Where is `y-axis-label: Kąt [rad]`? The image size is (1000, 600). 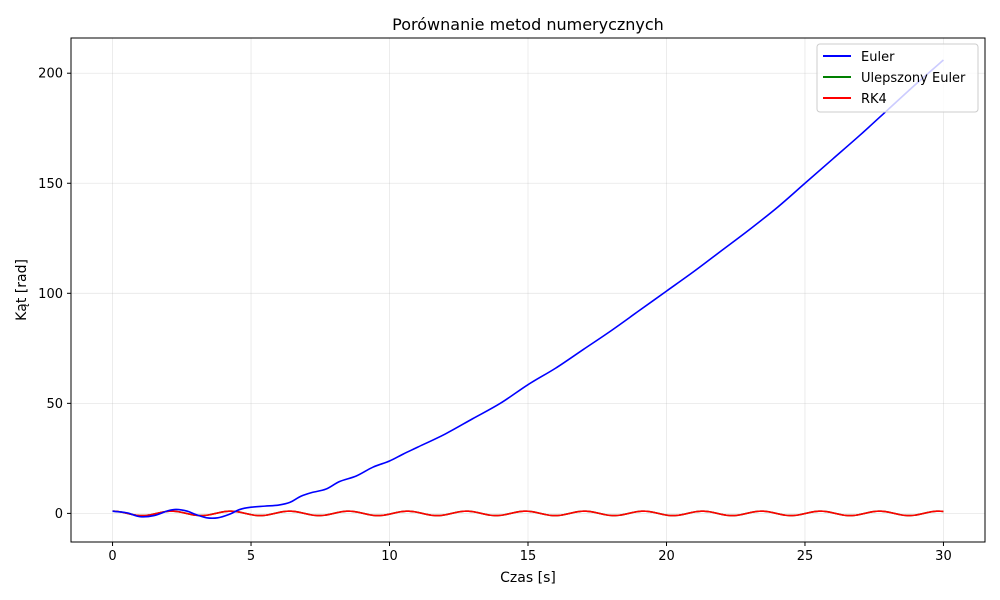
y-axis-label: Kąt [rad] is located at coordinates (22, 290).